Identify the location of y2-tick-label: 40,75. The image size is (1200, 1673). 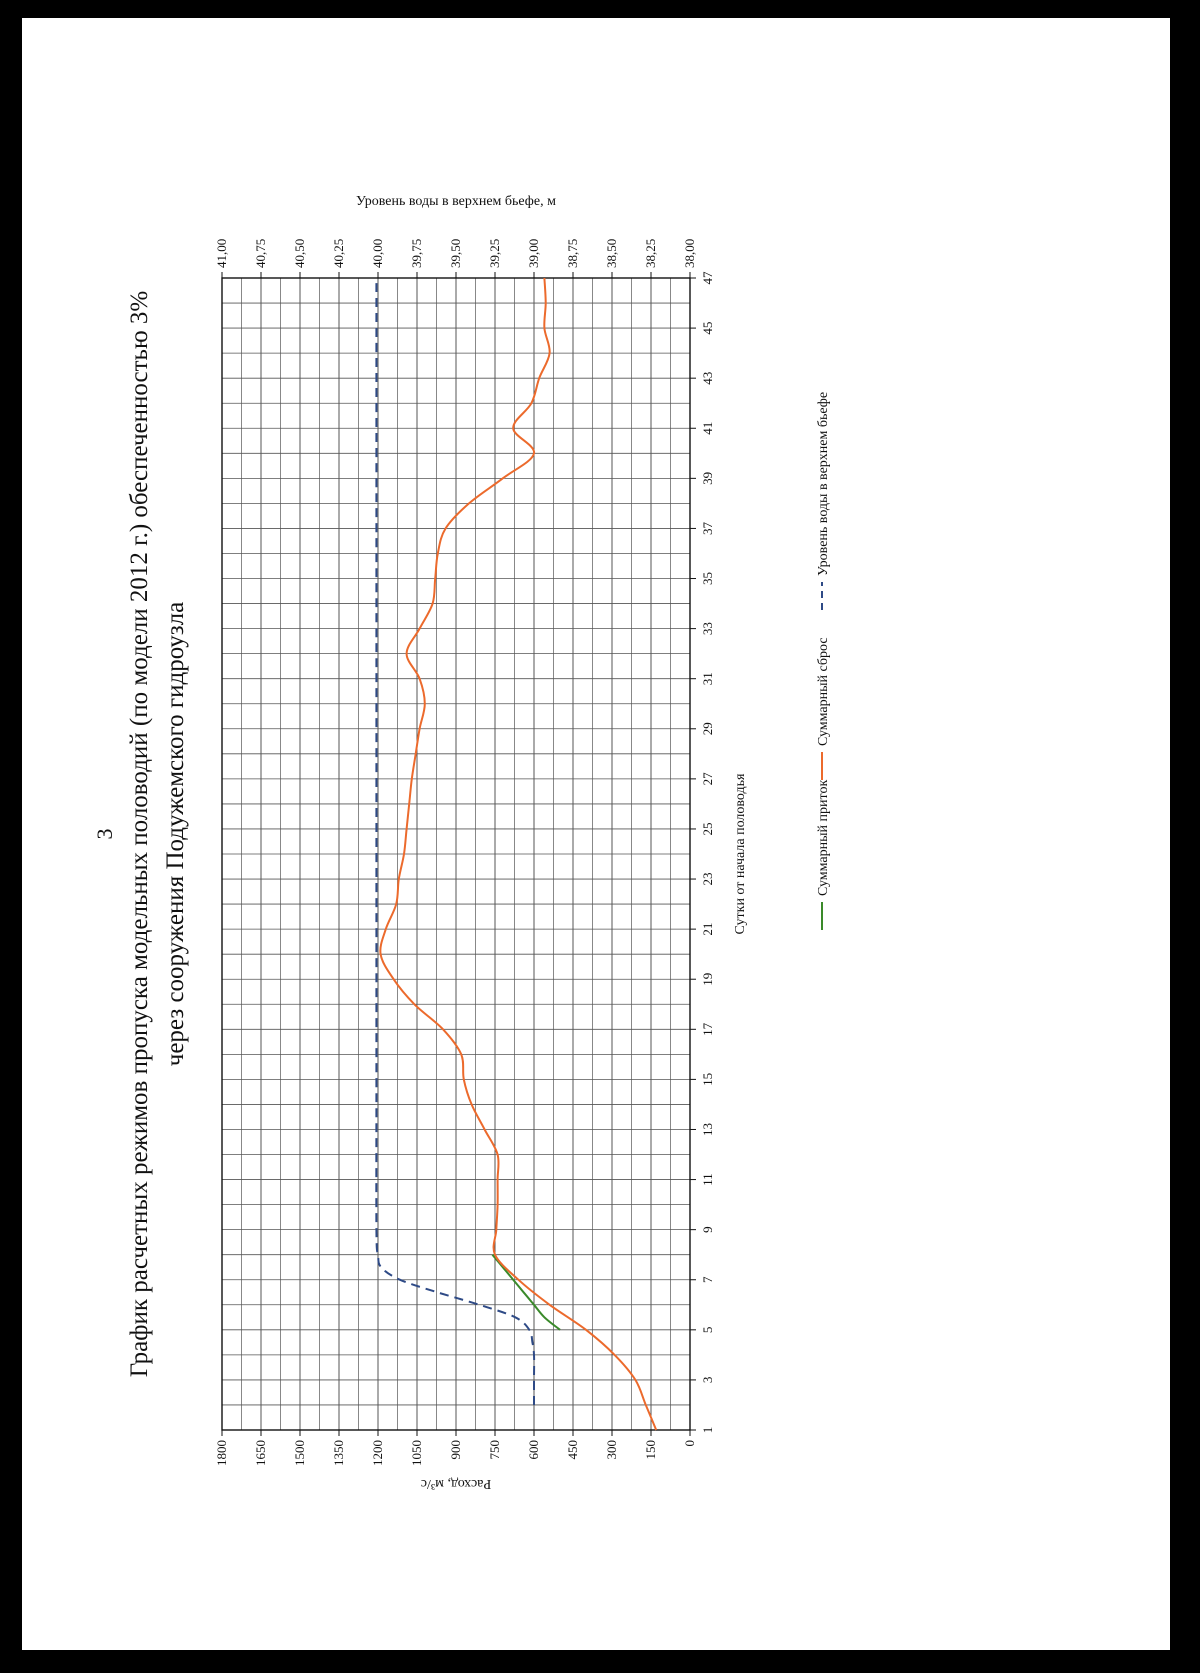
(260, 253).